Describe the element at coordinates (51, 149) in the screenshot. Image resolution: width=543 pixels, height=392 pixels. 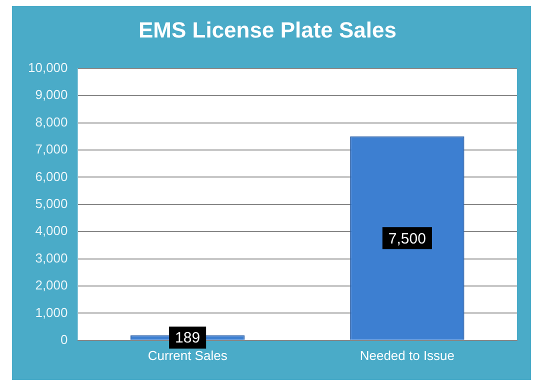
I see `y-tick-label: 7,000` at that location.